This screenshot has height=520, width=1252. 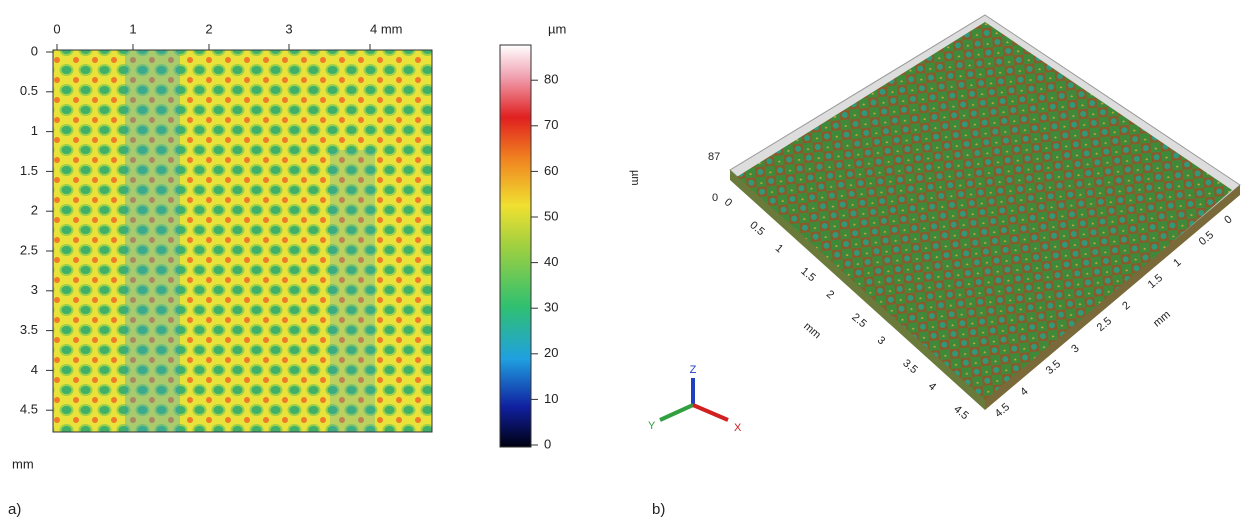 What do you see at coordinates (34, 50) in the screenshot?
I see `y-tick-label: 0` at bounding box center [34, 50].